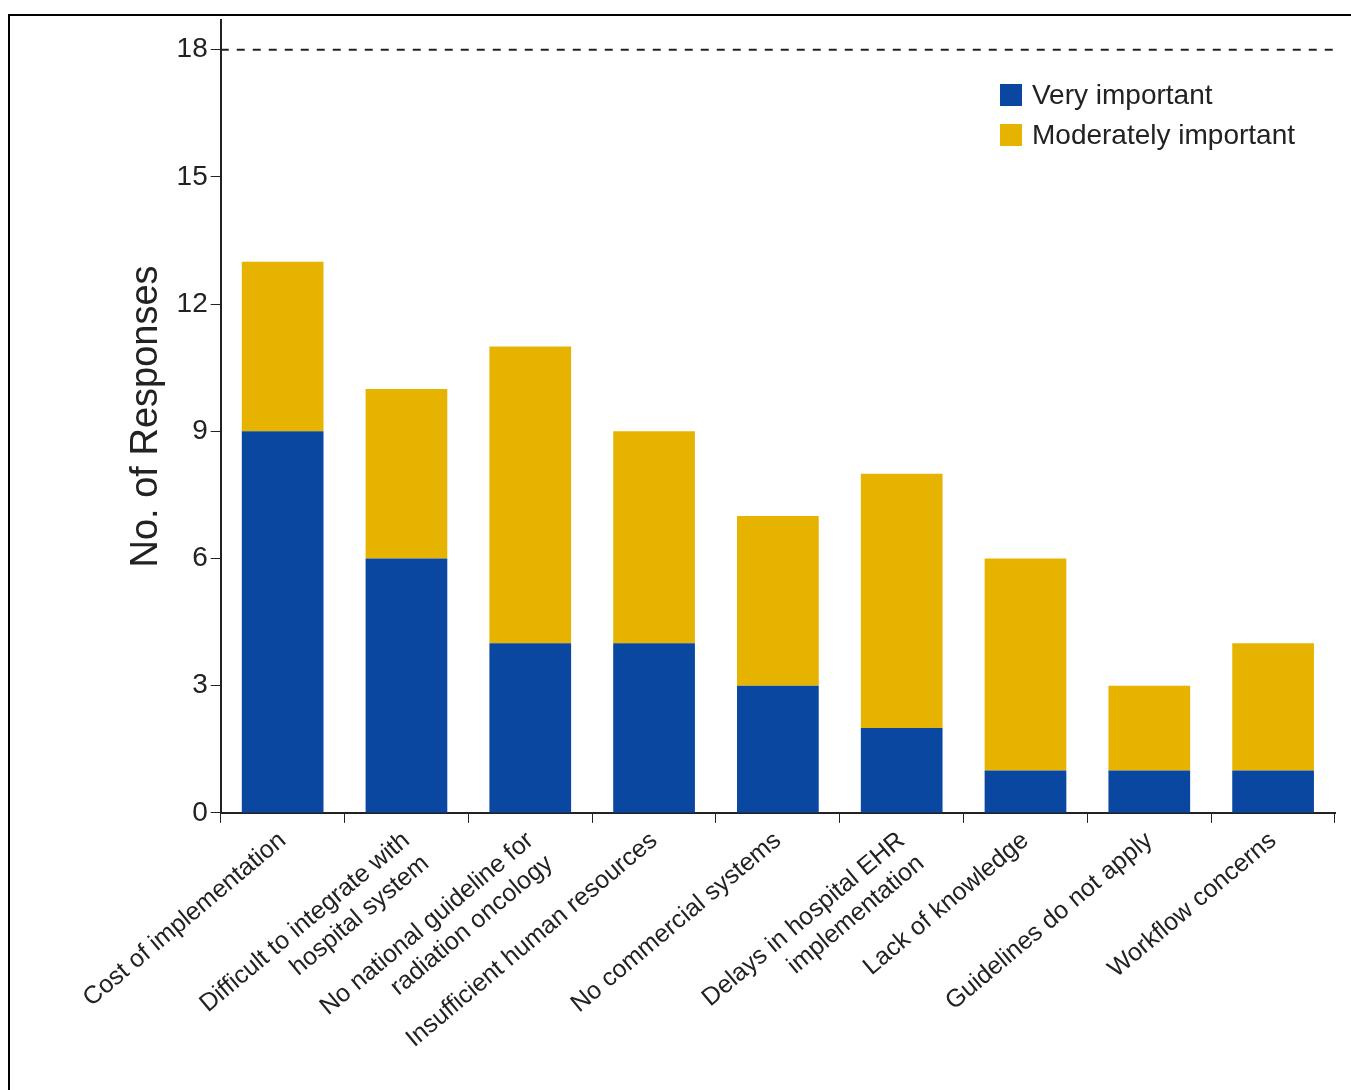 This screenshot has width=1351, height=1090. Describe the element at coordinates (200, 429) in the screenshot. I see `y-tick-label: 9` at that location.